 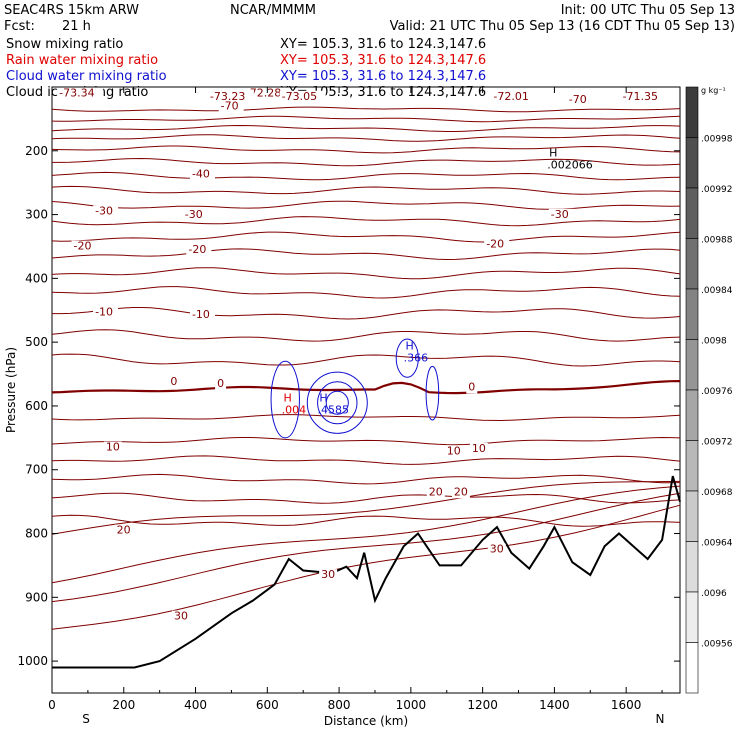 What do you see at coordinates (36, 342) in the screenshot?
I see `y-tick-label: 500` at bounding box center [36, 342].